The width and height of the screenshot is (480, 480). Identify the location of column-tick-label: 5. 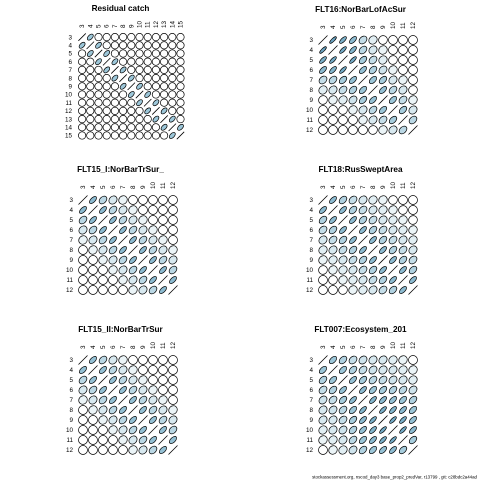
(343, 187).